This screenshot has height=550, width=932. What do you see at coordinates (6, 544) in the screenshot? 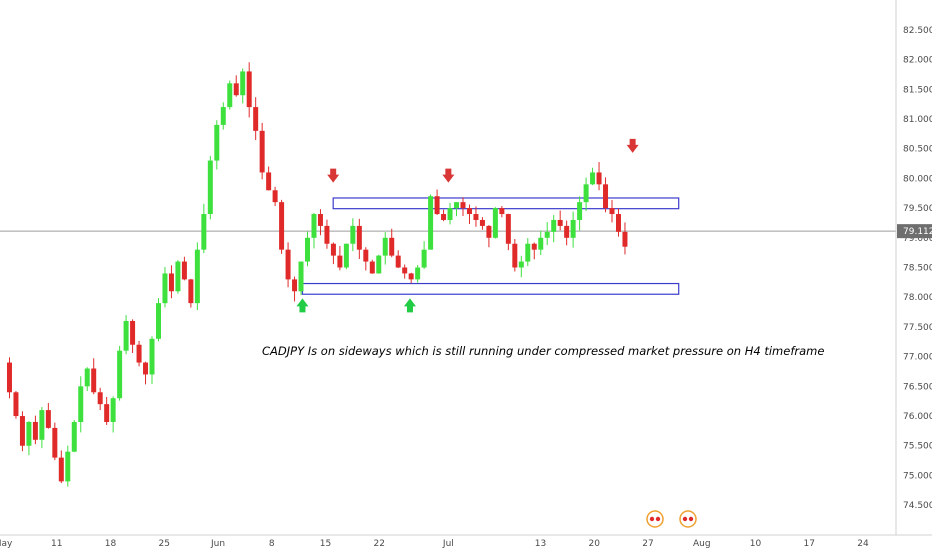
I see `time-tick-label: May` at bounding box center [6, 544].